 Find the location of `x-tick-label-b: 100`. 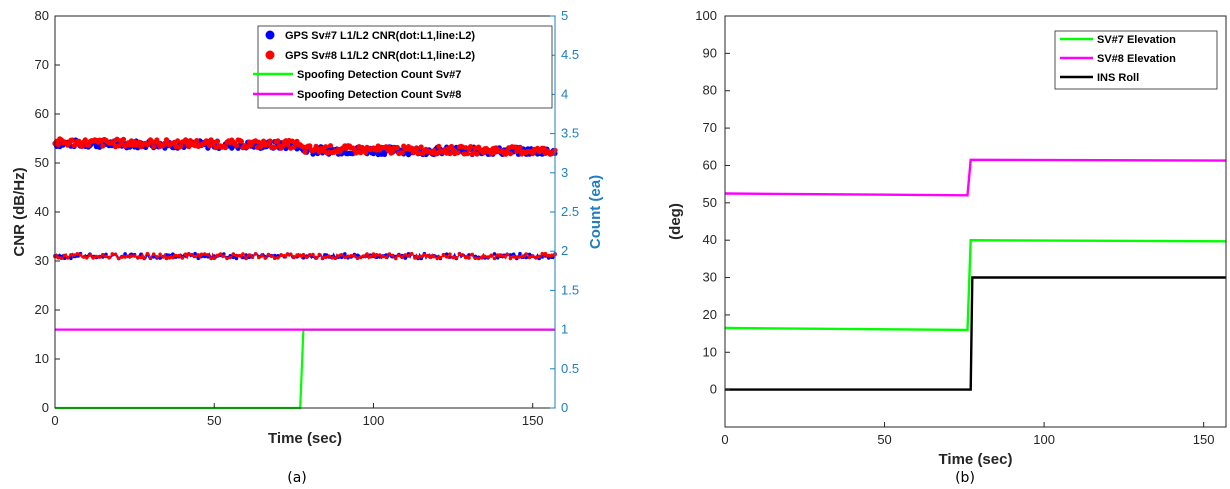

x-tick-label-b: 100 is located at coordinates (1044, 439).